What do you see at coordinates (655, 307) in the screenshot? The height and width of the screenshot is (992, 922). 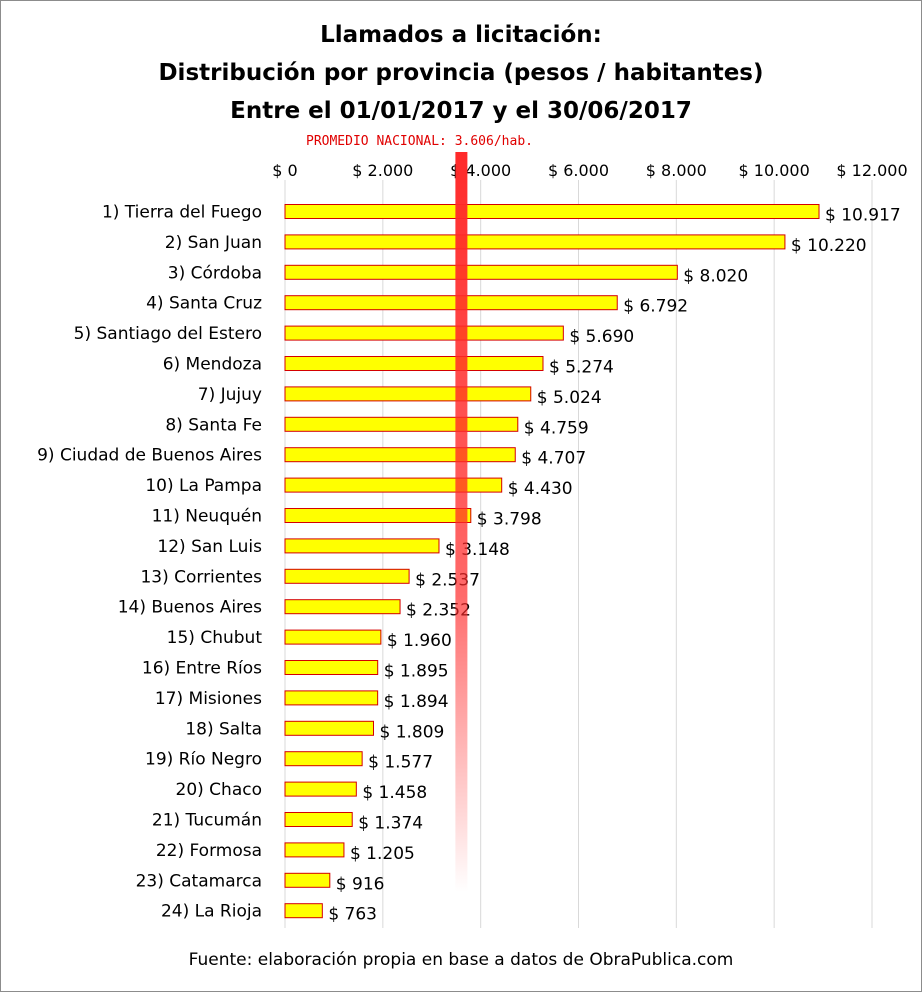 I see `value-label: $ 6.792` at bounding box center [655, 307].